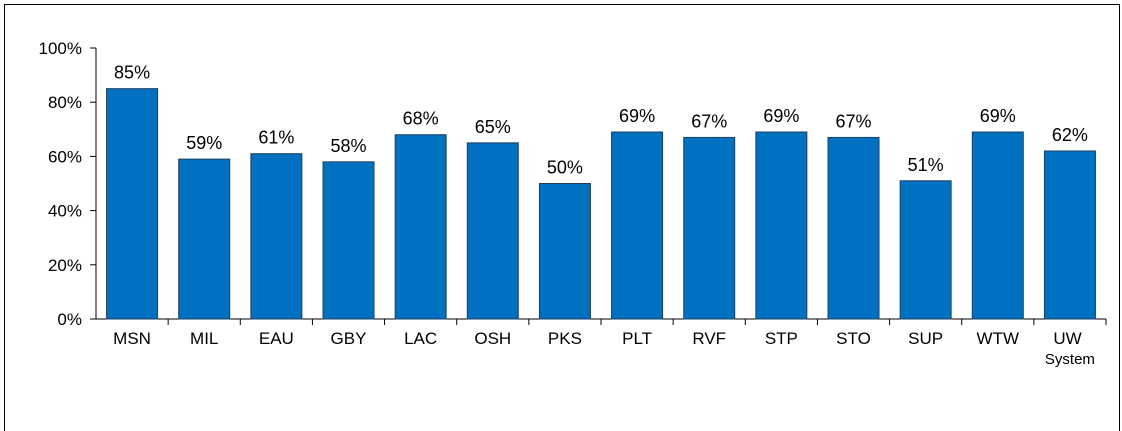 This screenshot has width=1122, height=431. I want to click on value-label: 61%, so click(276, 138).